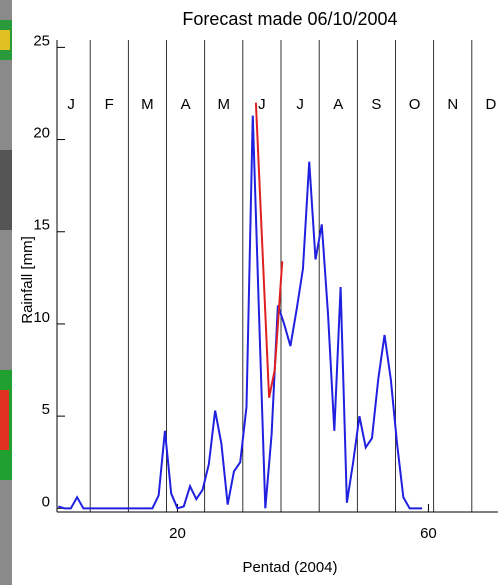 Image resolution: width=498 pixels, height=585 pixels. What do you see at coordinates (269, 250) in the screenshot?
I see `data-line` at bounding box center [269, 250].